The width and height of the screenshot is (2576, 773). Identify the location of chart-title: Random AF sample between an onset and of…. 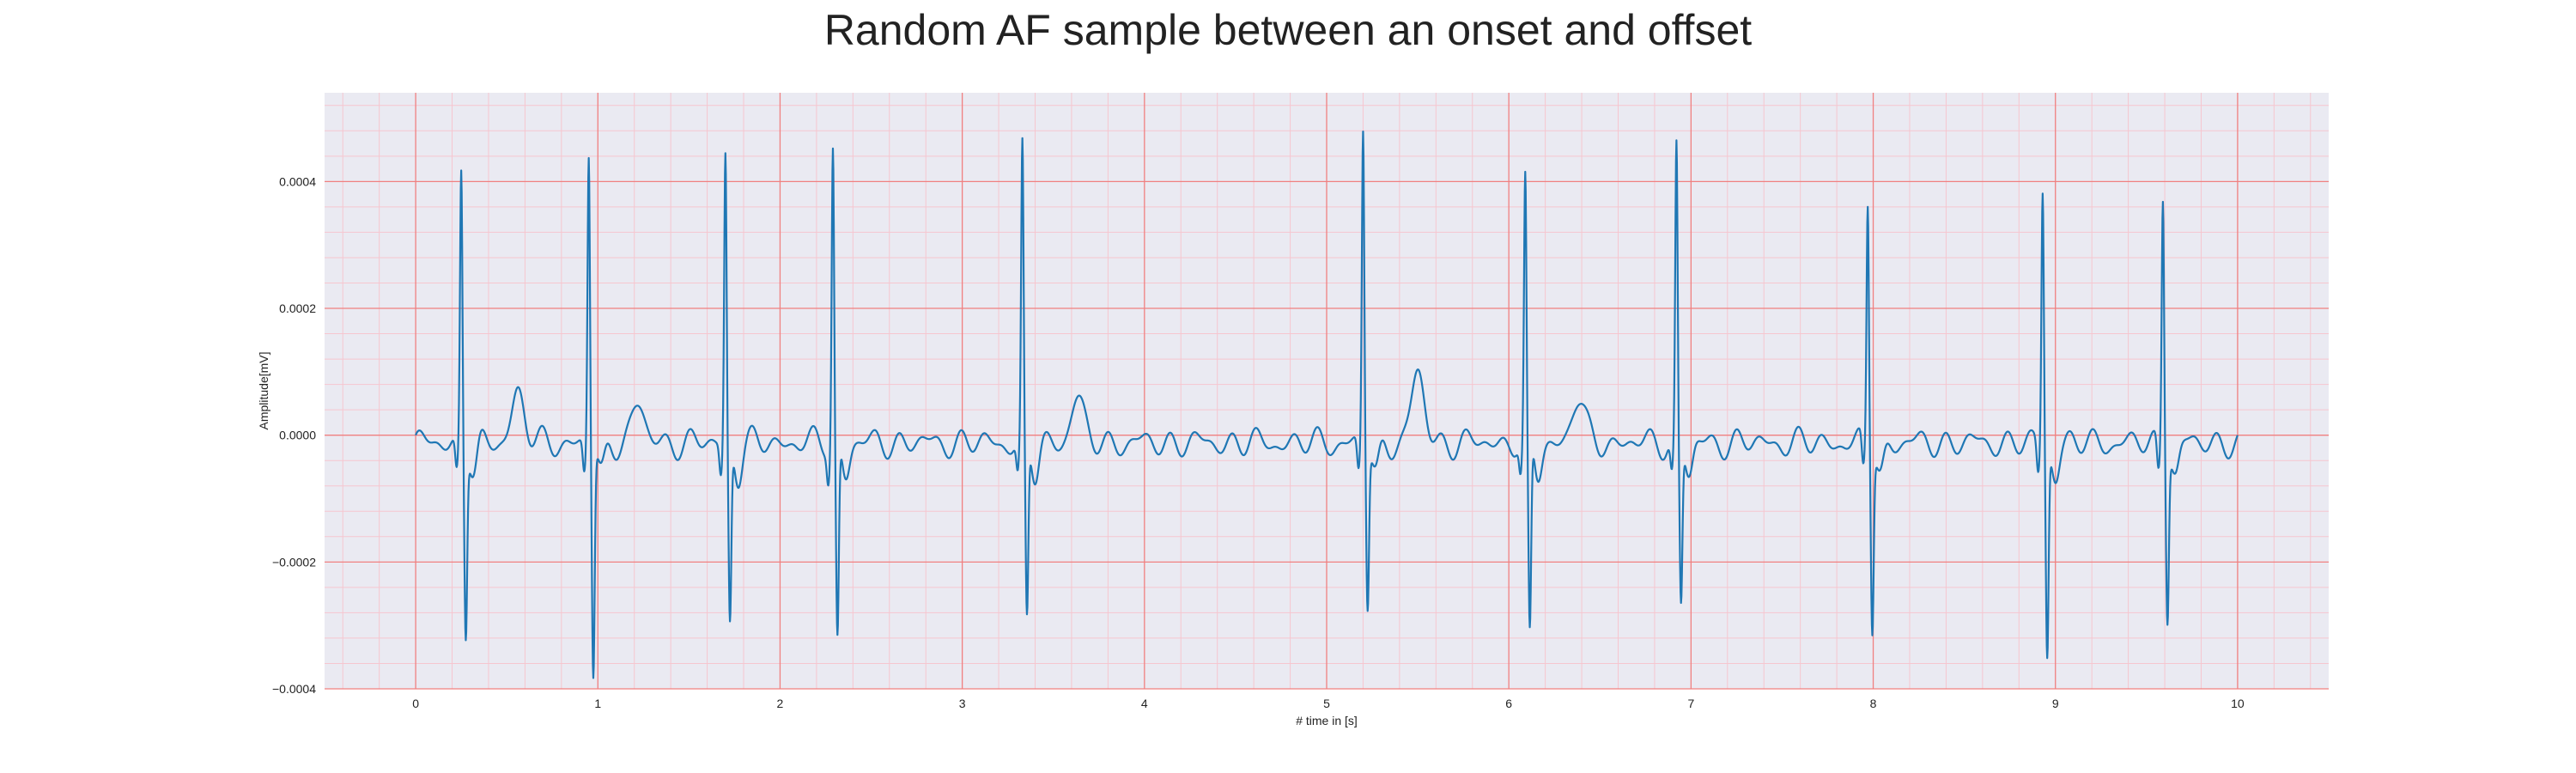
(1288, 30).